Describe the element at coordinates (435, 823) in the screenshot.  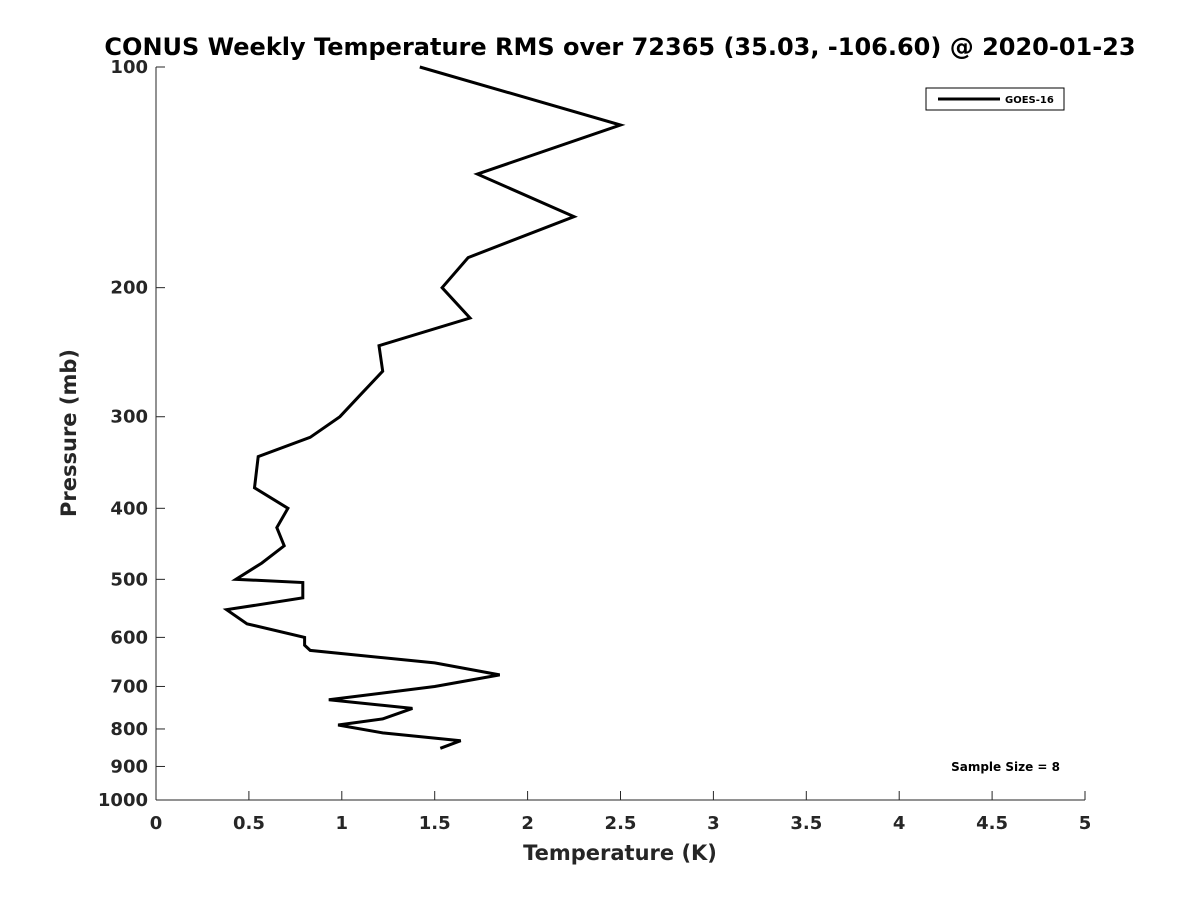
I see `x-tick-label: 1.5` at that location.